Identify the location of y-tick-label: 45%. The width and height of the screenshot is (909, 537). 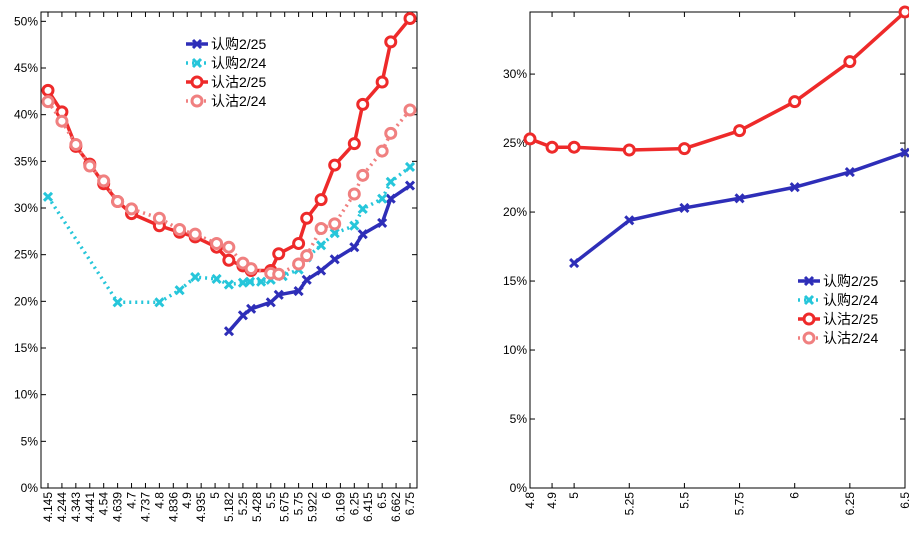
(26, 68).